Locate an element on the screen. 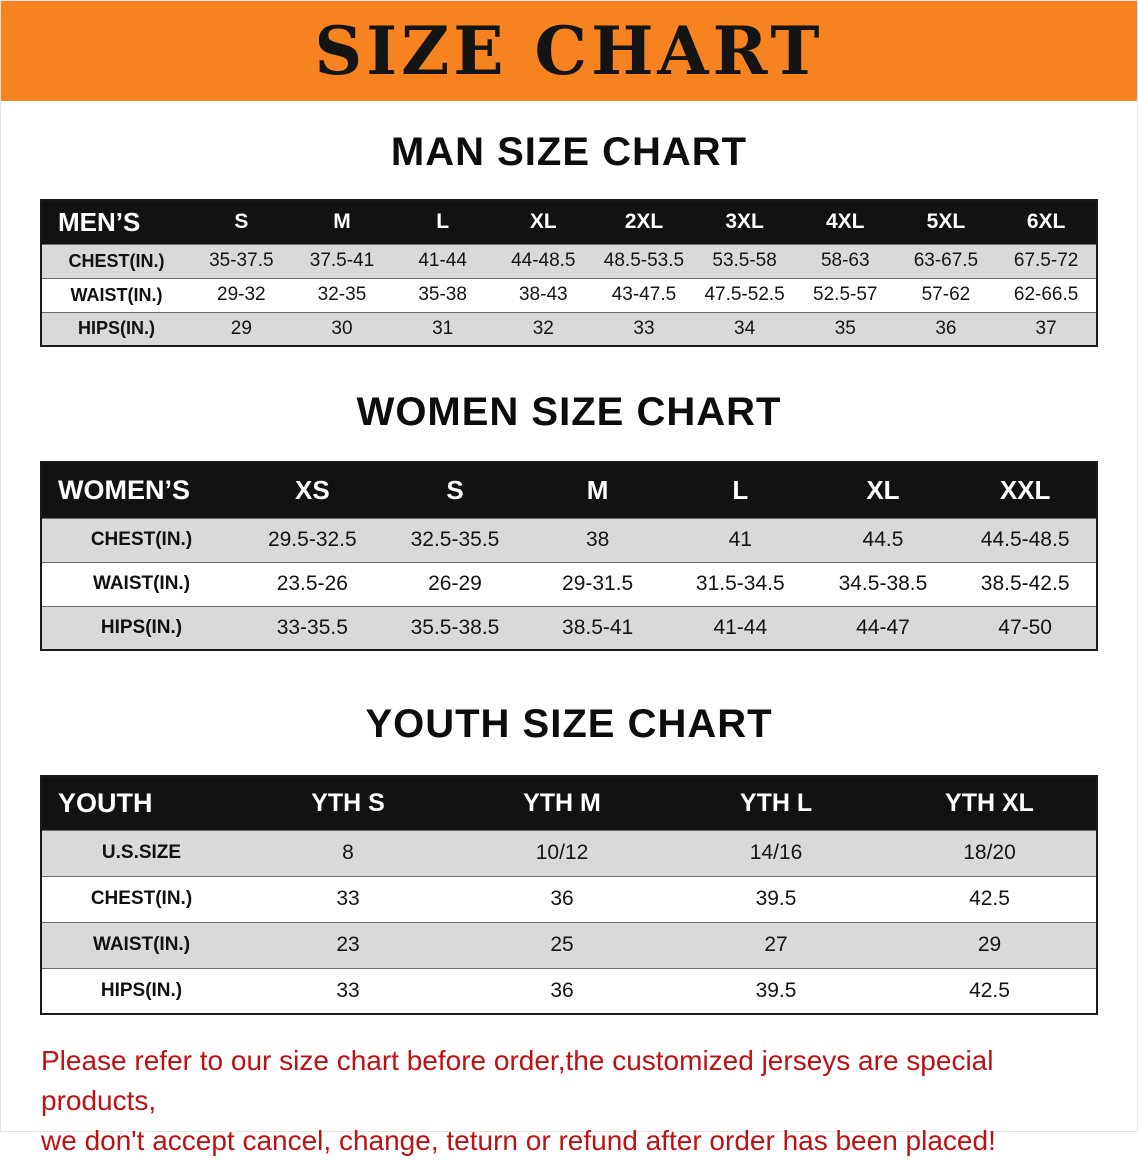 The height and width of the screenshot is (1161, 1138). size-column-header: XXL is located at coordinates (1025, 490).